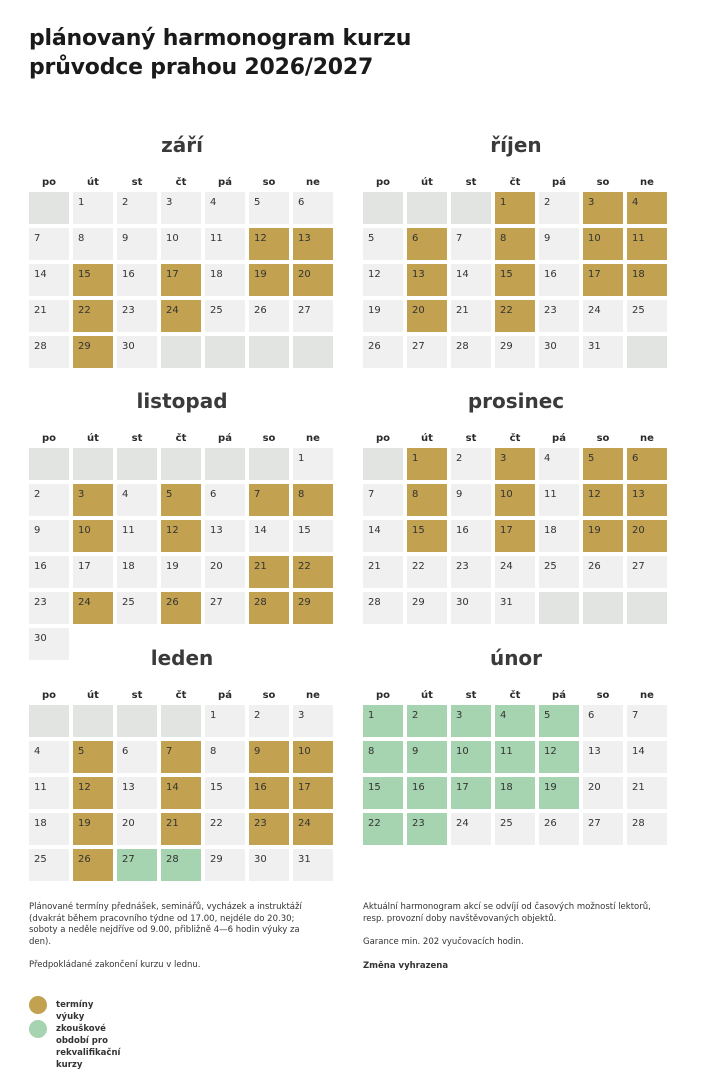 This screenshot has height=1071, width=712. Describe the element at coordinates (93, 316) in the screenshot. I see `teaching-day-cell: 22` at that location.